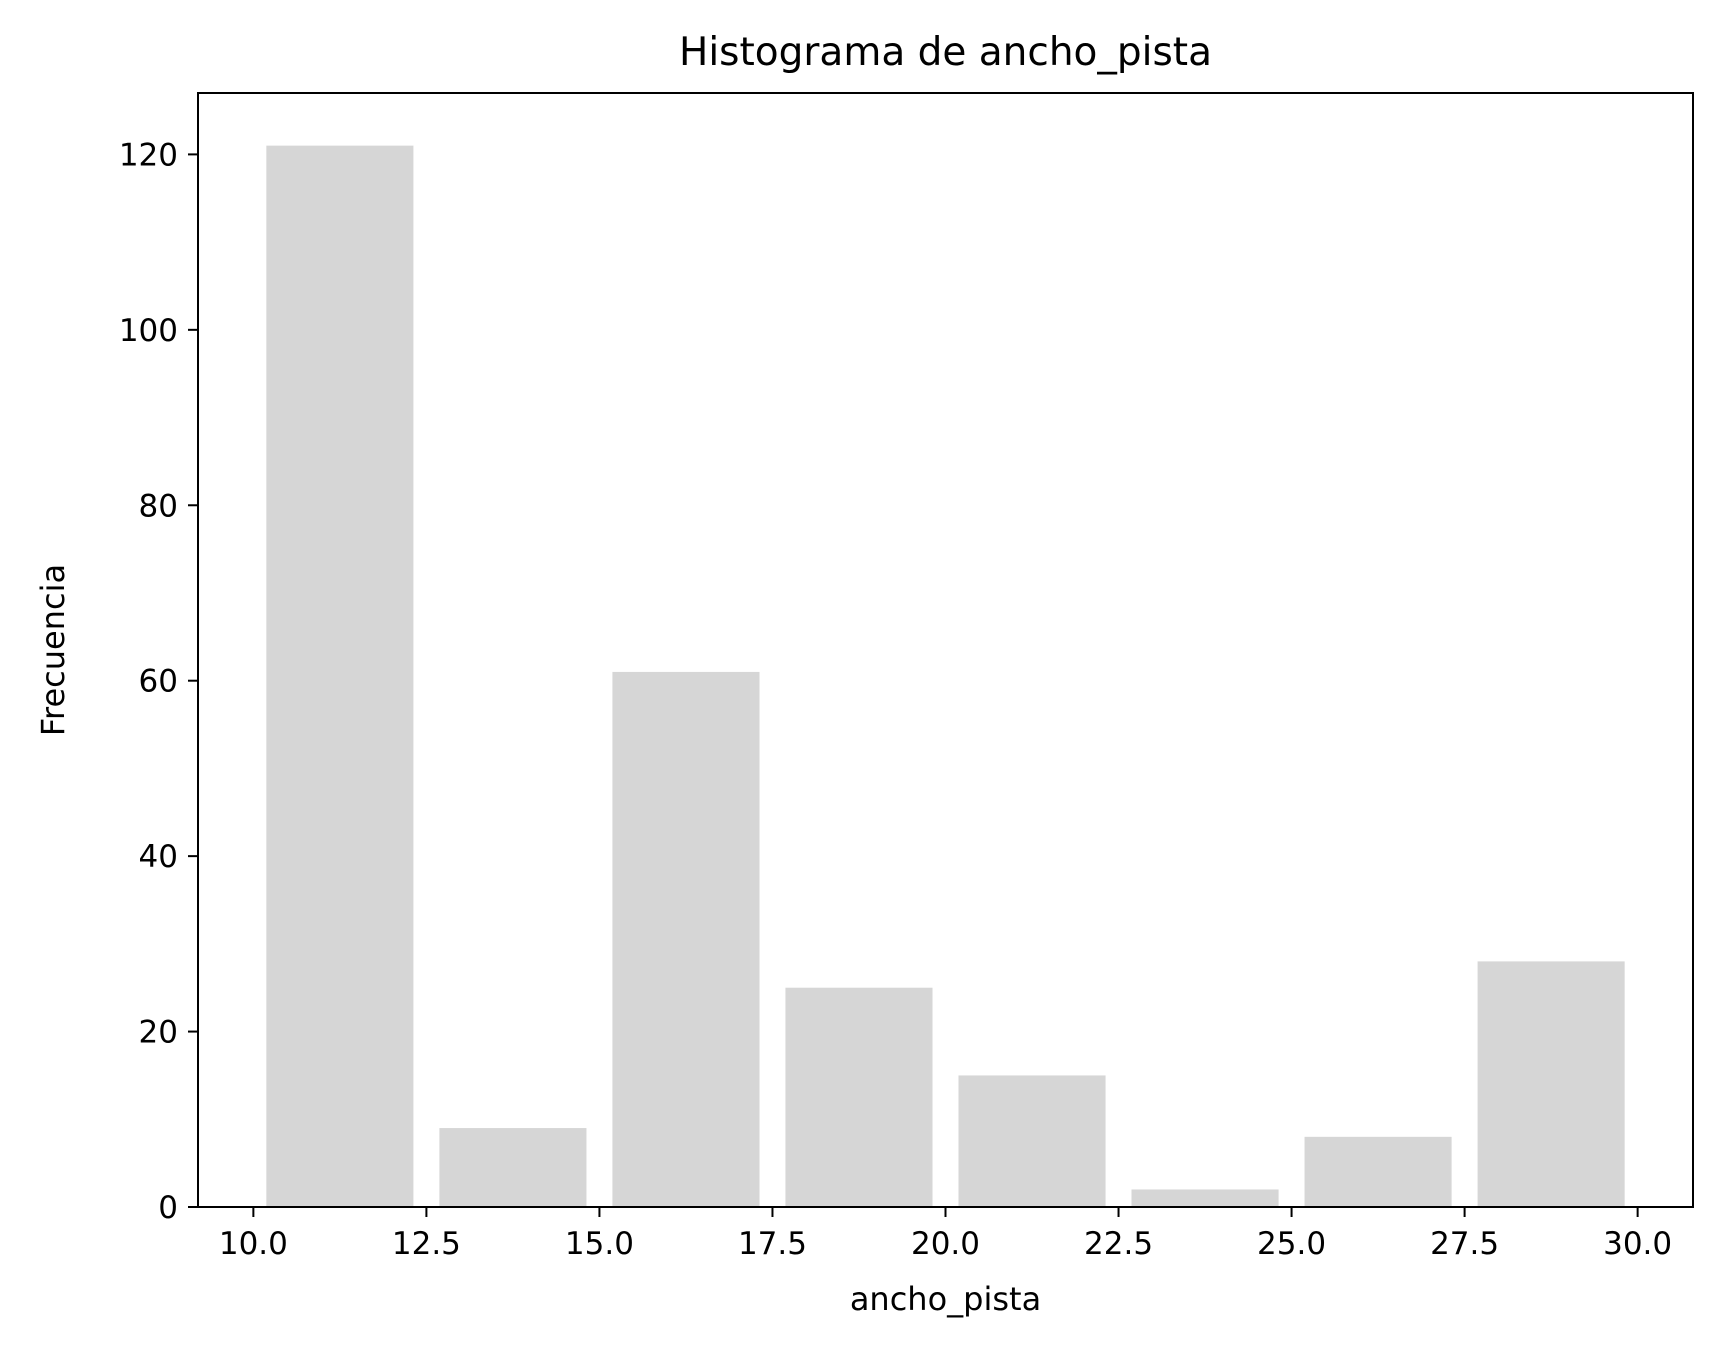 The height and width of the screenshot is (1362, 1715). What do you see at coordinates (148, 155) in the screenshot?
I see `y-tick-label: 120` at bounding box center [148, 155].